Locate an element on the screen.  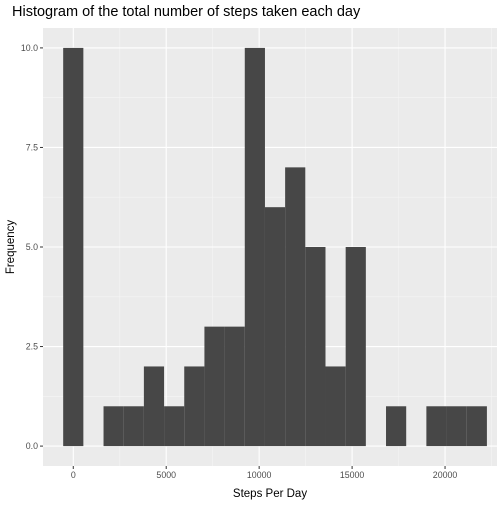
y-tick-label: 5.0 is located at coordinates (32, 247).